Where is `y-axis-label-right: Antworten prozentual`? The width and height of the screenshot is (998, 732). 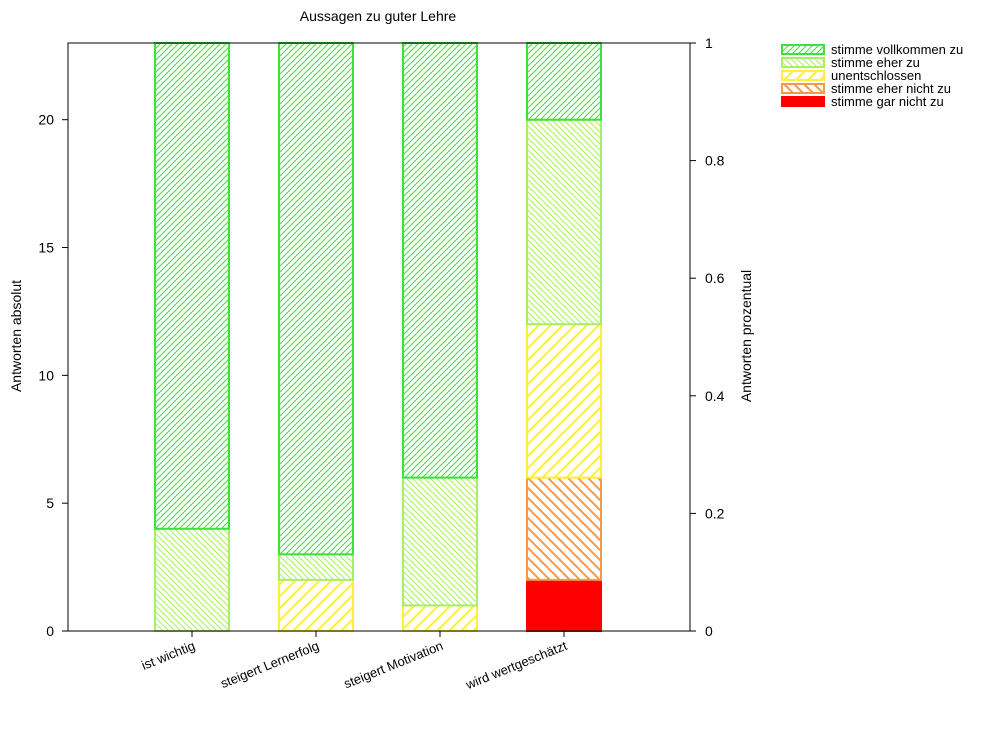 y-axis-label-right: Antworten prozentual is located at coordinates (746, 336).